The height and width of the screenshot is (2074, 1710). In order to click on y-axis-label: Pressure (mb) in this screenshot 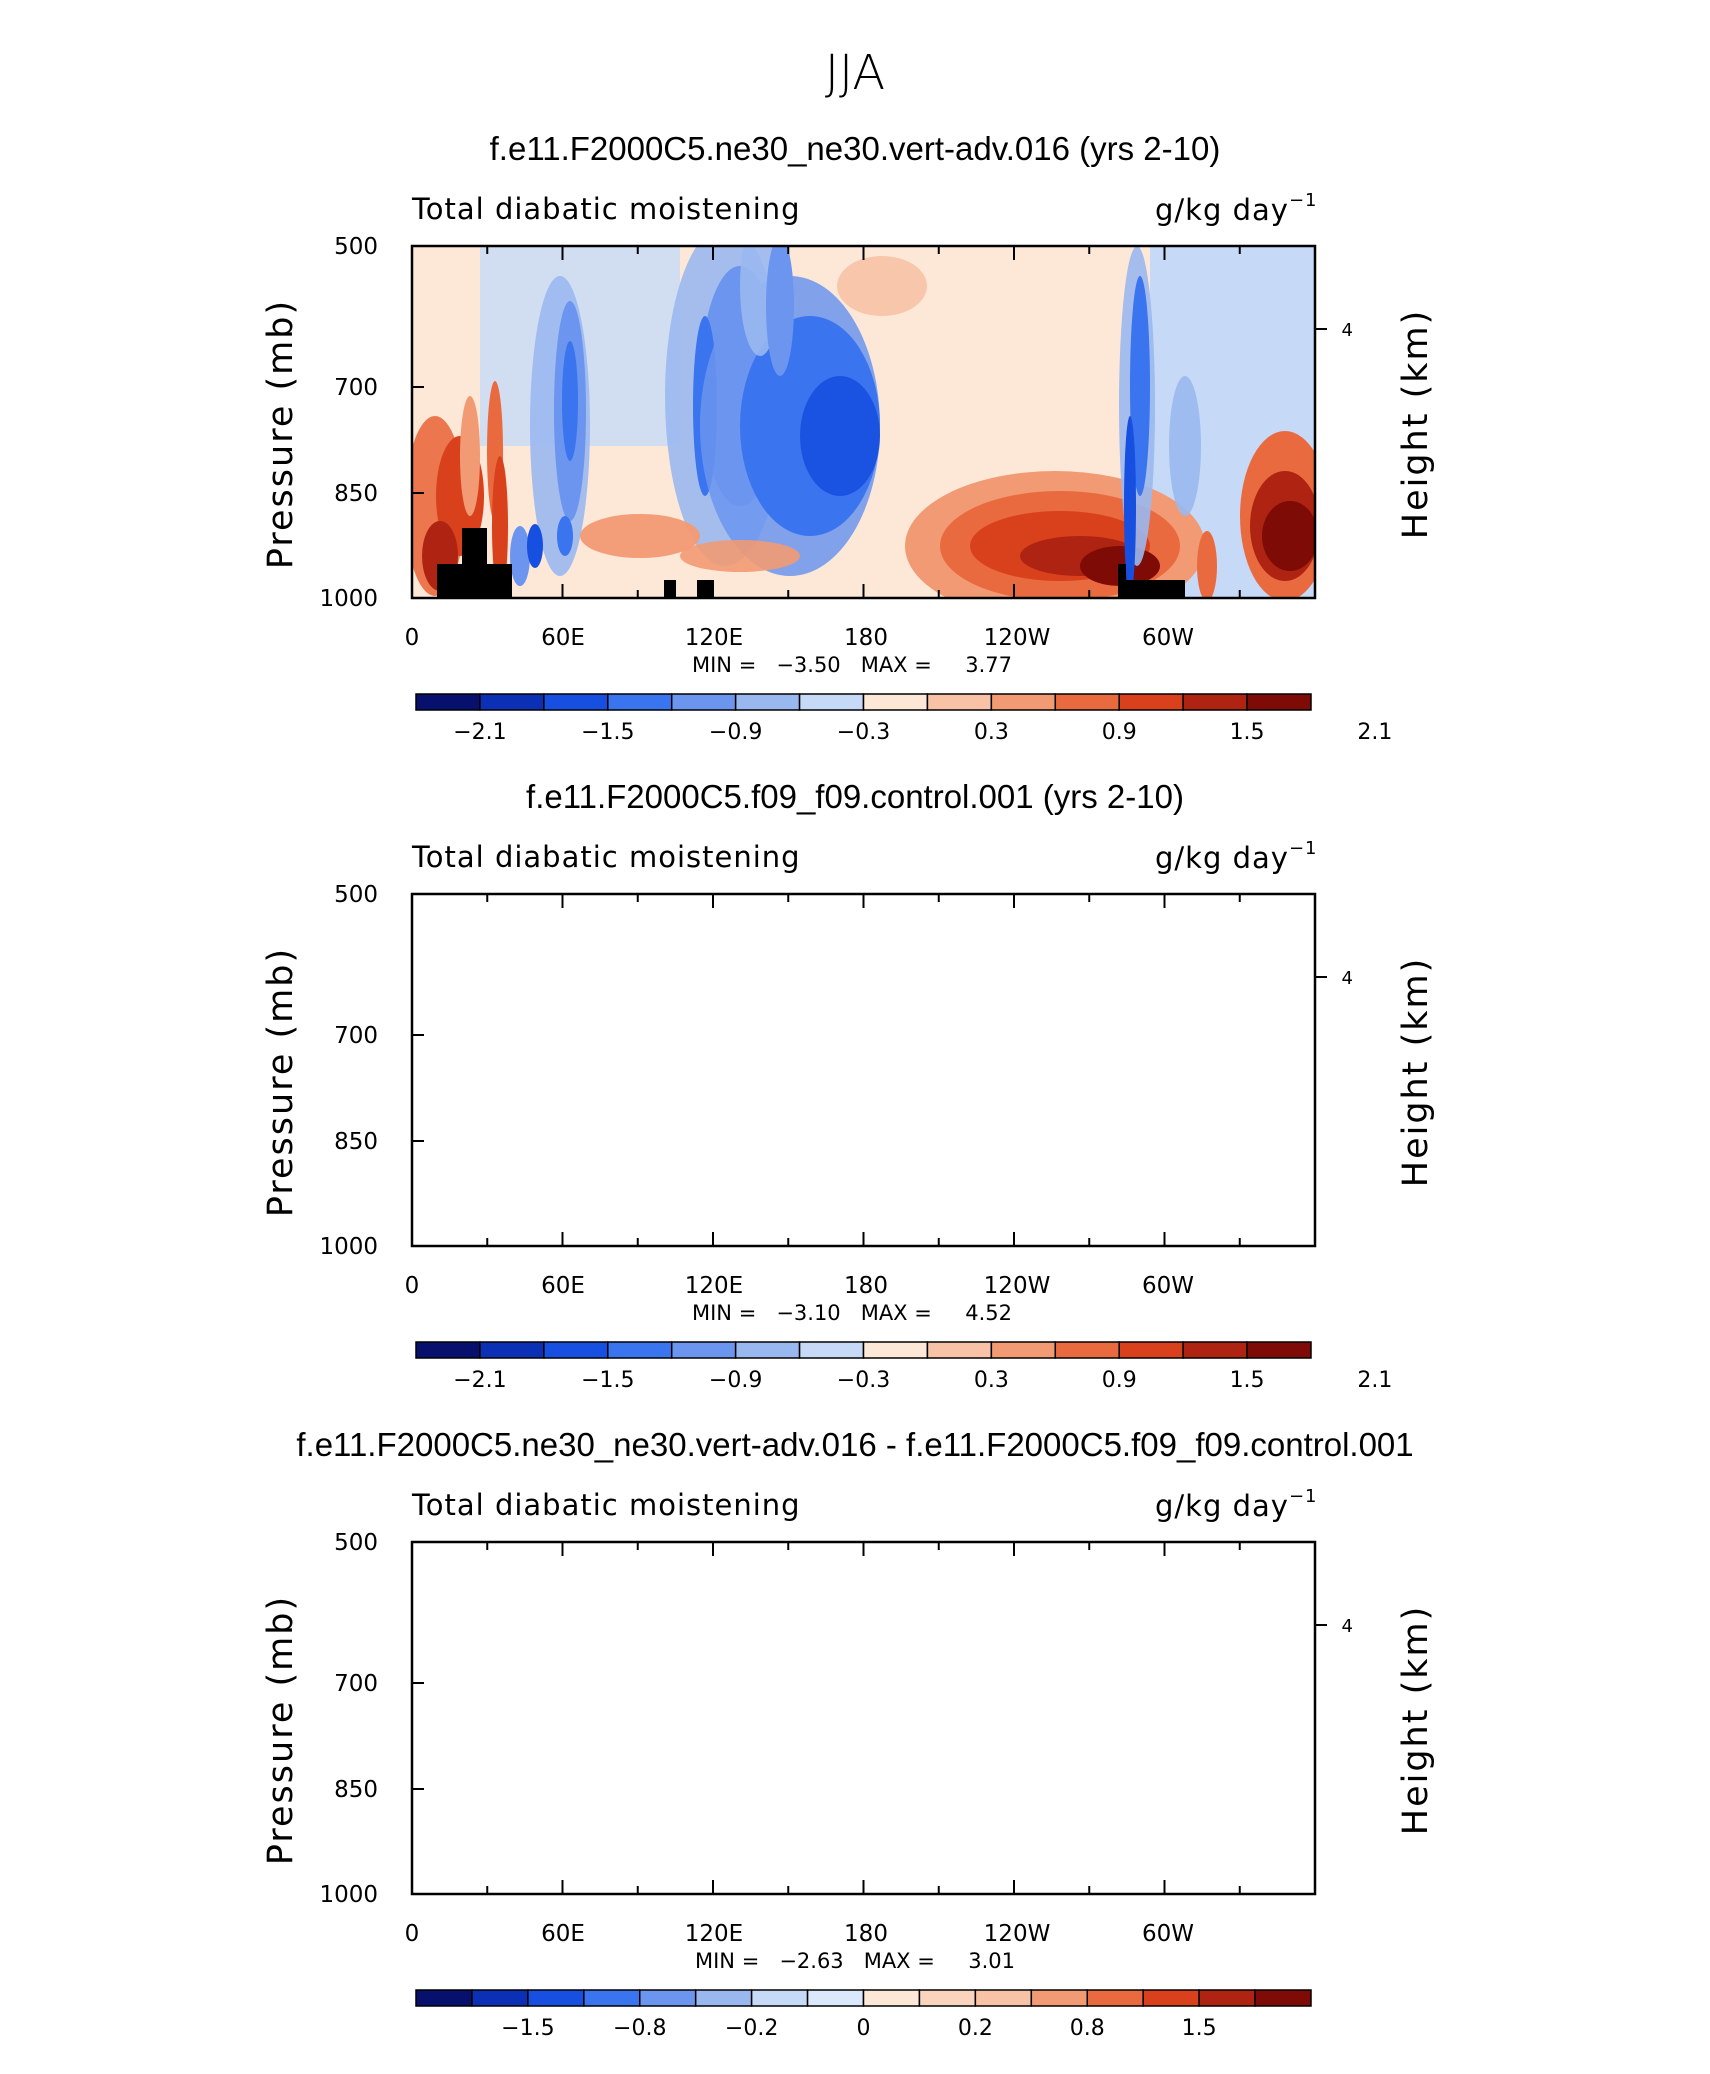, I will do `click(281, 1082)`.